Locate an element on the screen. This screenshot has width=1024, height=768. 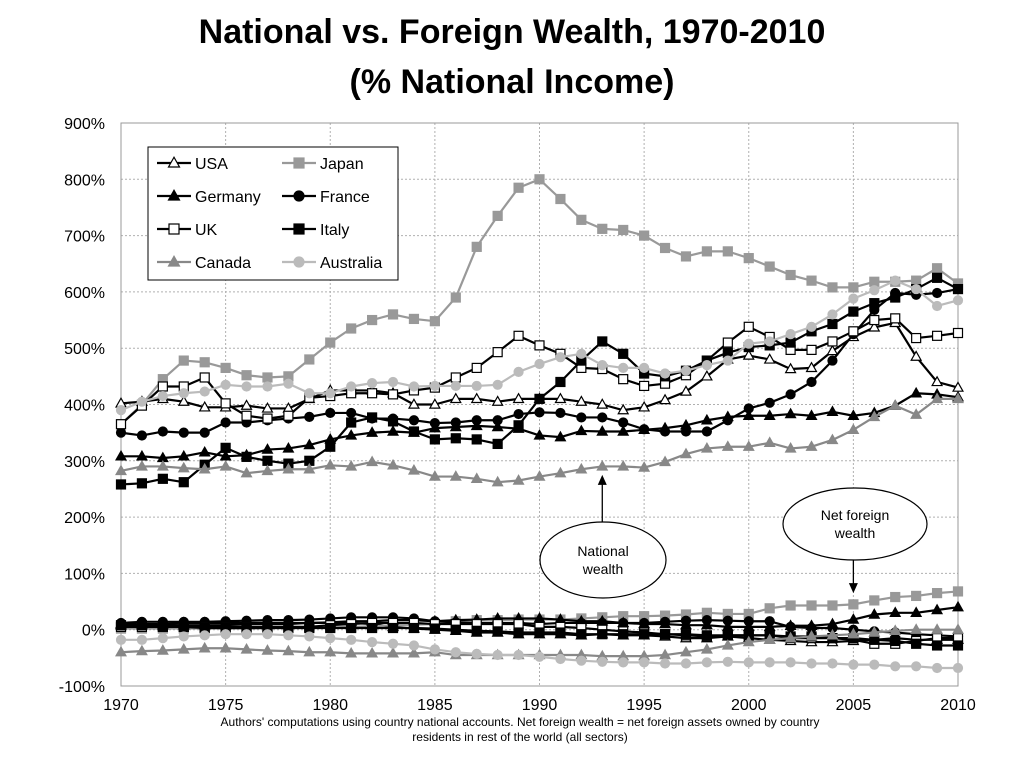
y-tick-label: 400% is located at coordinates (84, 406).